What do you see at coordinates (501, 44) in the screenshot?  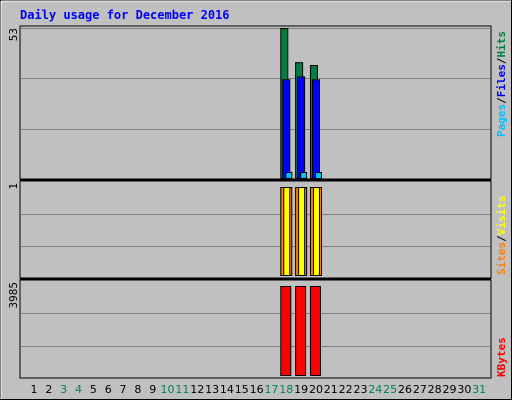 I see `legend-entry-hits: Hits` at bounding box center [501, 44].